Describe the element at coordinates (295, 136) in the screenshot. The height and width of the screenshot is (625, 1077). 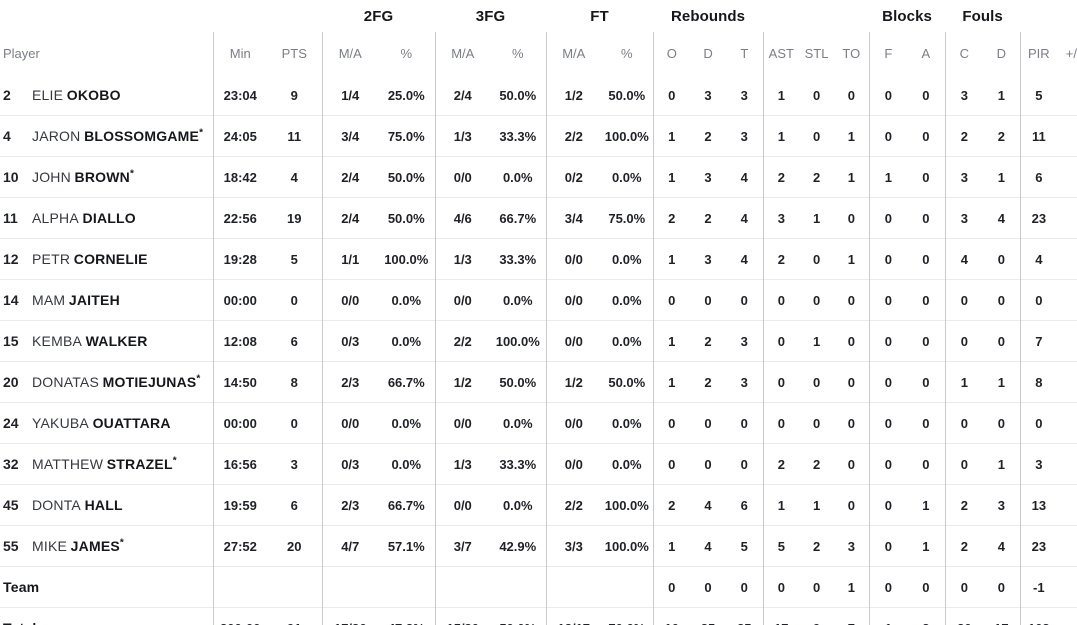
I see `cell-pts: 11` at that location.